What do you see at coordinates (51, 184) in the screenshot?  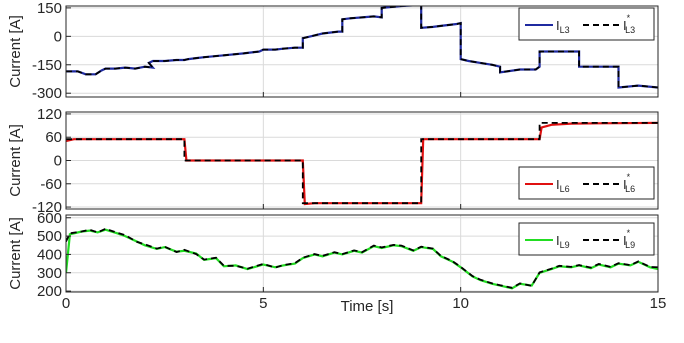 I see `y-tick-label: -60` at bounding box center [51, 184].